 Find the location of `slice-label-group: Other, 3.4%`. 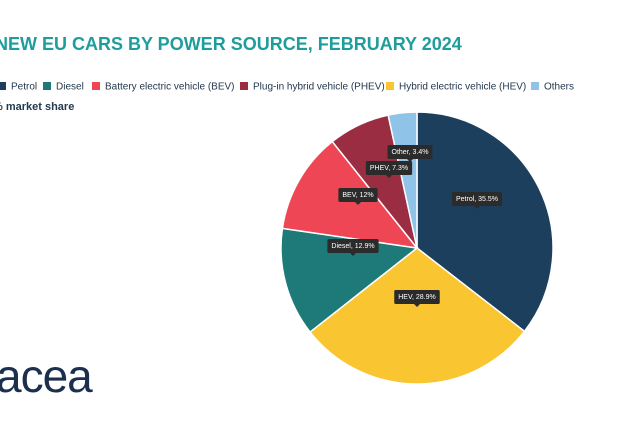

slice-label-group: Other, 3.4% is located at coordinates (410, 153).